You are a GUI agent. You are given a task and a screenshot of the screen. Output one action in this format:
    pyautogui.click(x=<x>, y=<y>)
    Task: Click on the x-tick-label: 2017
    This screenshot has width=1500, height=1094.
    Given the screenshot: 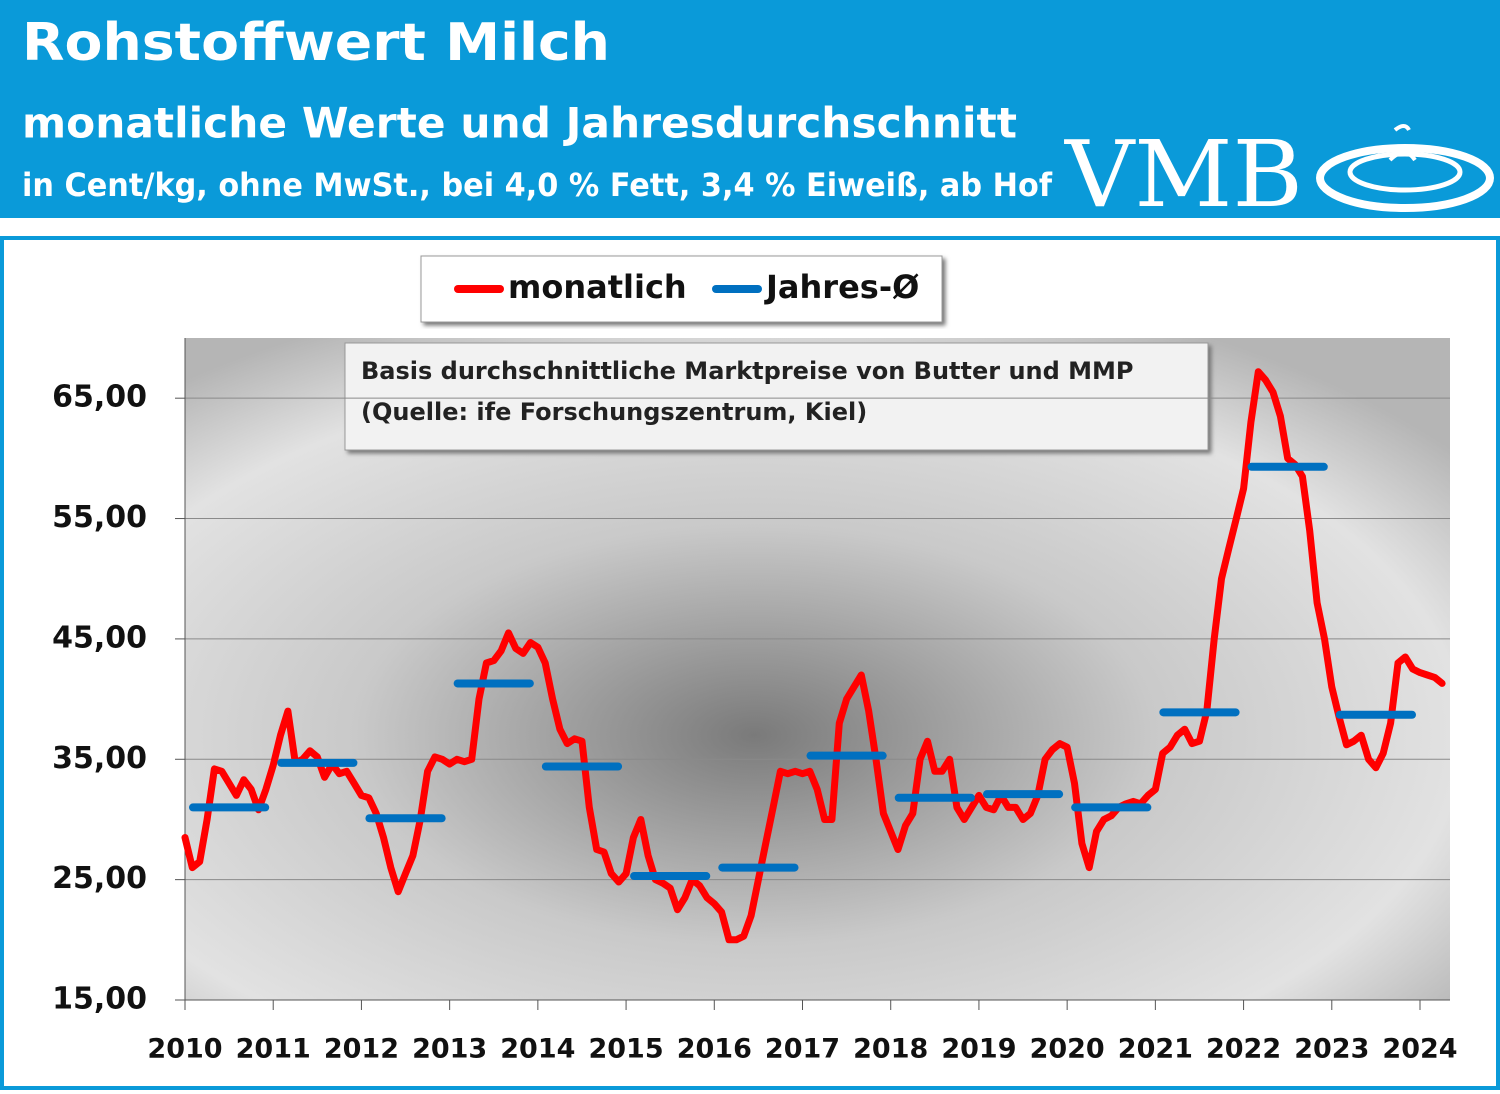 What is the action you would take?
    pyautogui.click(x=802, y=1049)
    